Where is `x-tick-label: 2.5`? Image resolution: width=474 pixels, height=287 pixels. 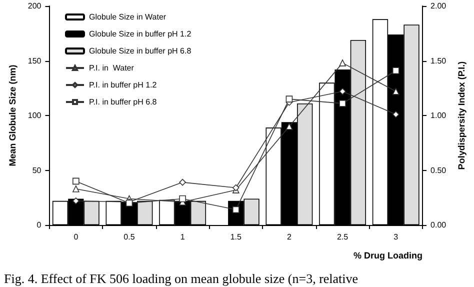 x-tick-label: 2.5 is located at coordinates (342, 237).